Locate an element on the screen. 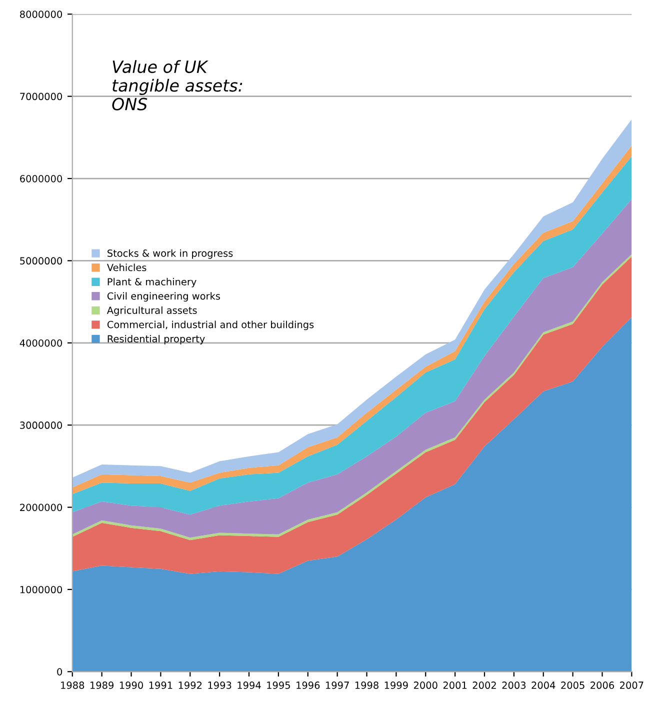 This screenshot has width=658, height=707. x-tick-label: 1995 is located at coordinates (278, 685).